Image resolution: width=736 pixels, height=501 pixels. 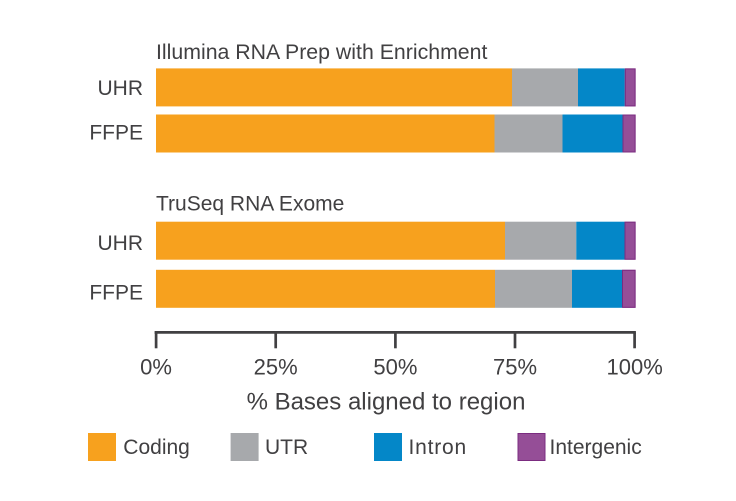 I want to click on svg-text: % Bases aligned to region, so click(x=386, y=401).